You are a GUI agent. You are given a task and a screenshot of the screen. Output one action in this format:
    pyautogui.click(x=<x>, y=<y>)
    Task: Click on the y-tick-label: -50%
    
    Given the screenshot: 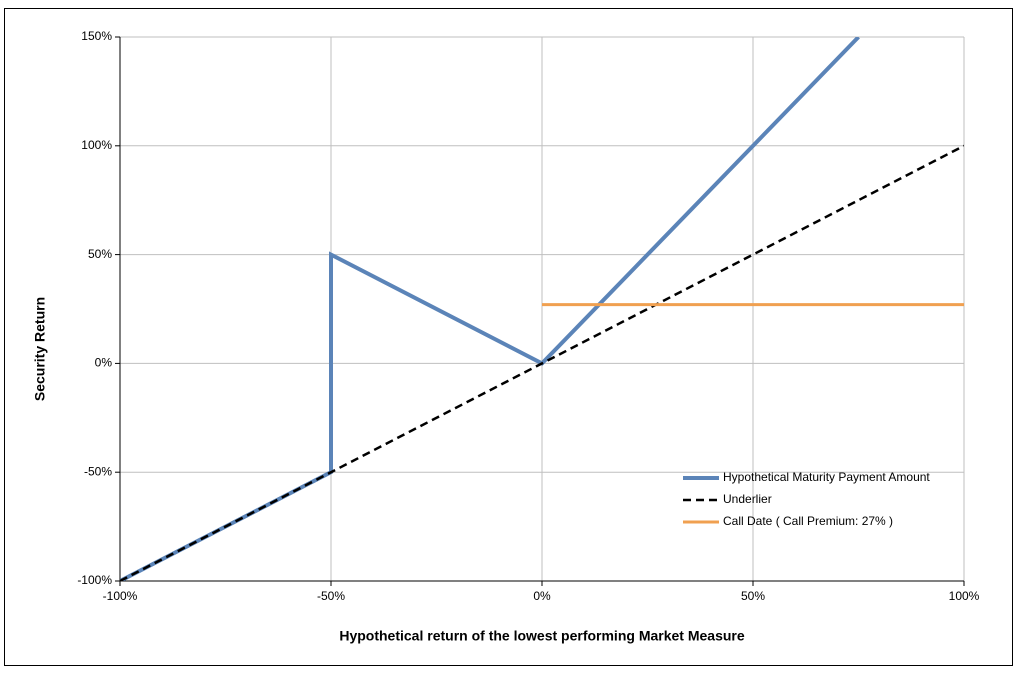 What is the action you would take?
    pyautogui.click(x=98, y=471)
    